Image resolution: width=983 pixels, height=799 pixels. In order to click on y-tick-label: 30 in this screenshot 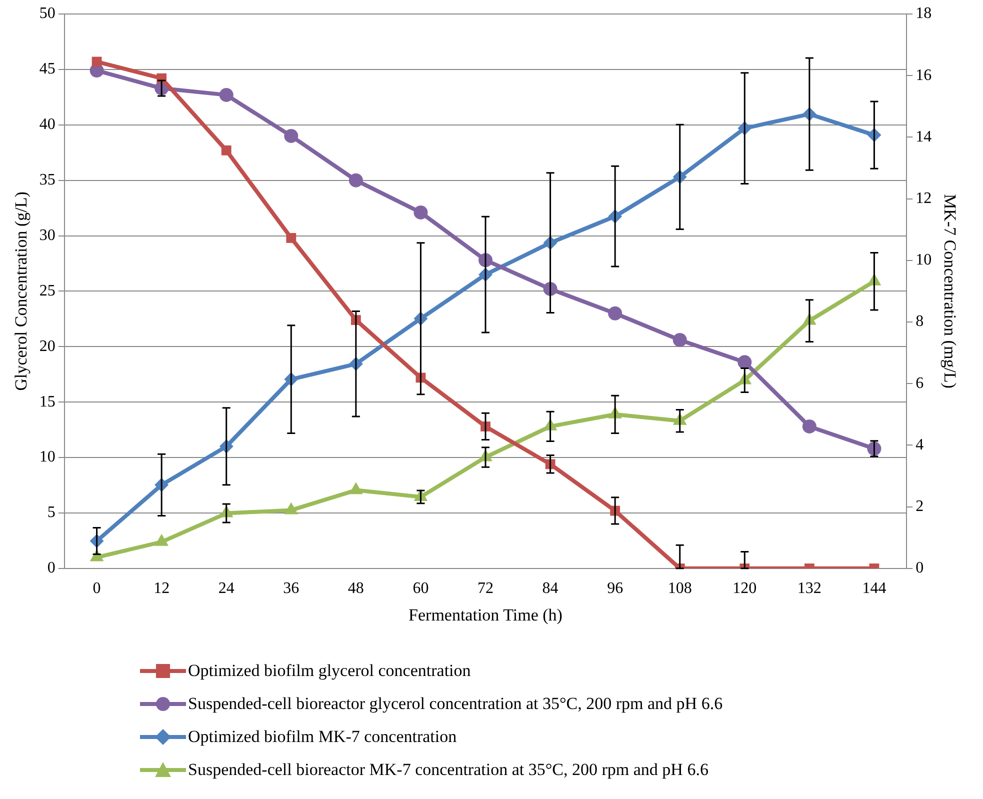, I will do `click(47, 235)`.